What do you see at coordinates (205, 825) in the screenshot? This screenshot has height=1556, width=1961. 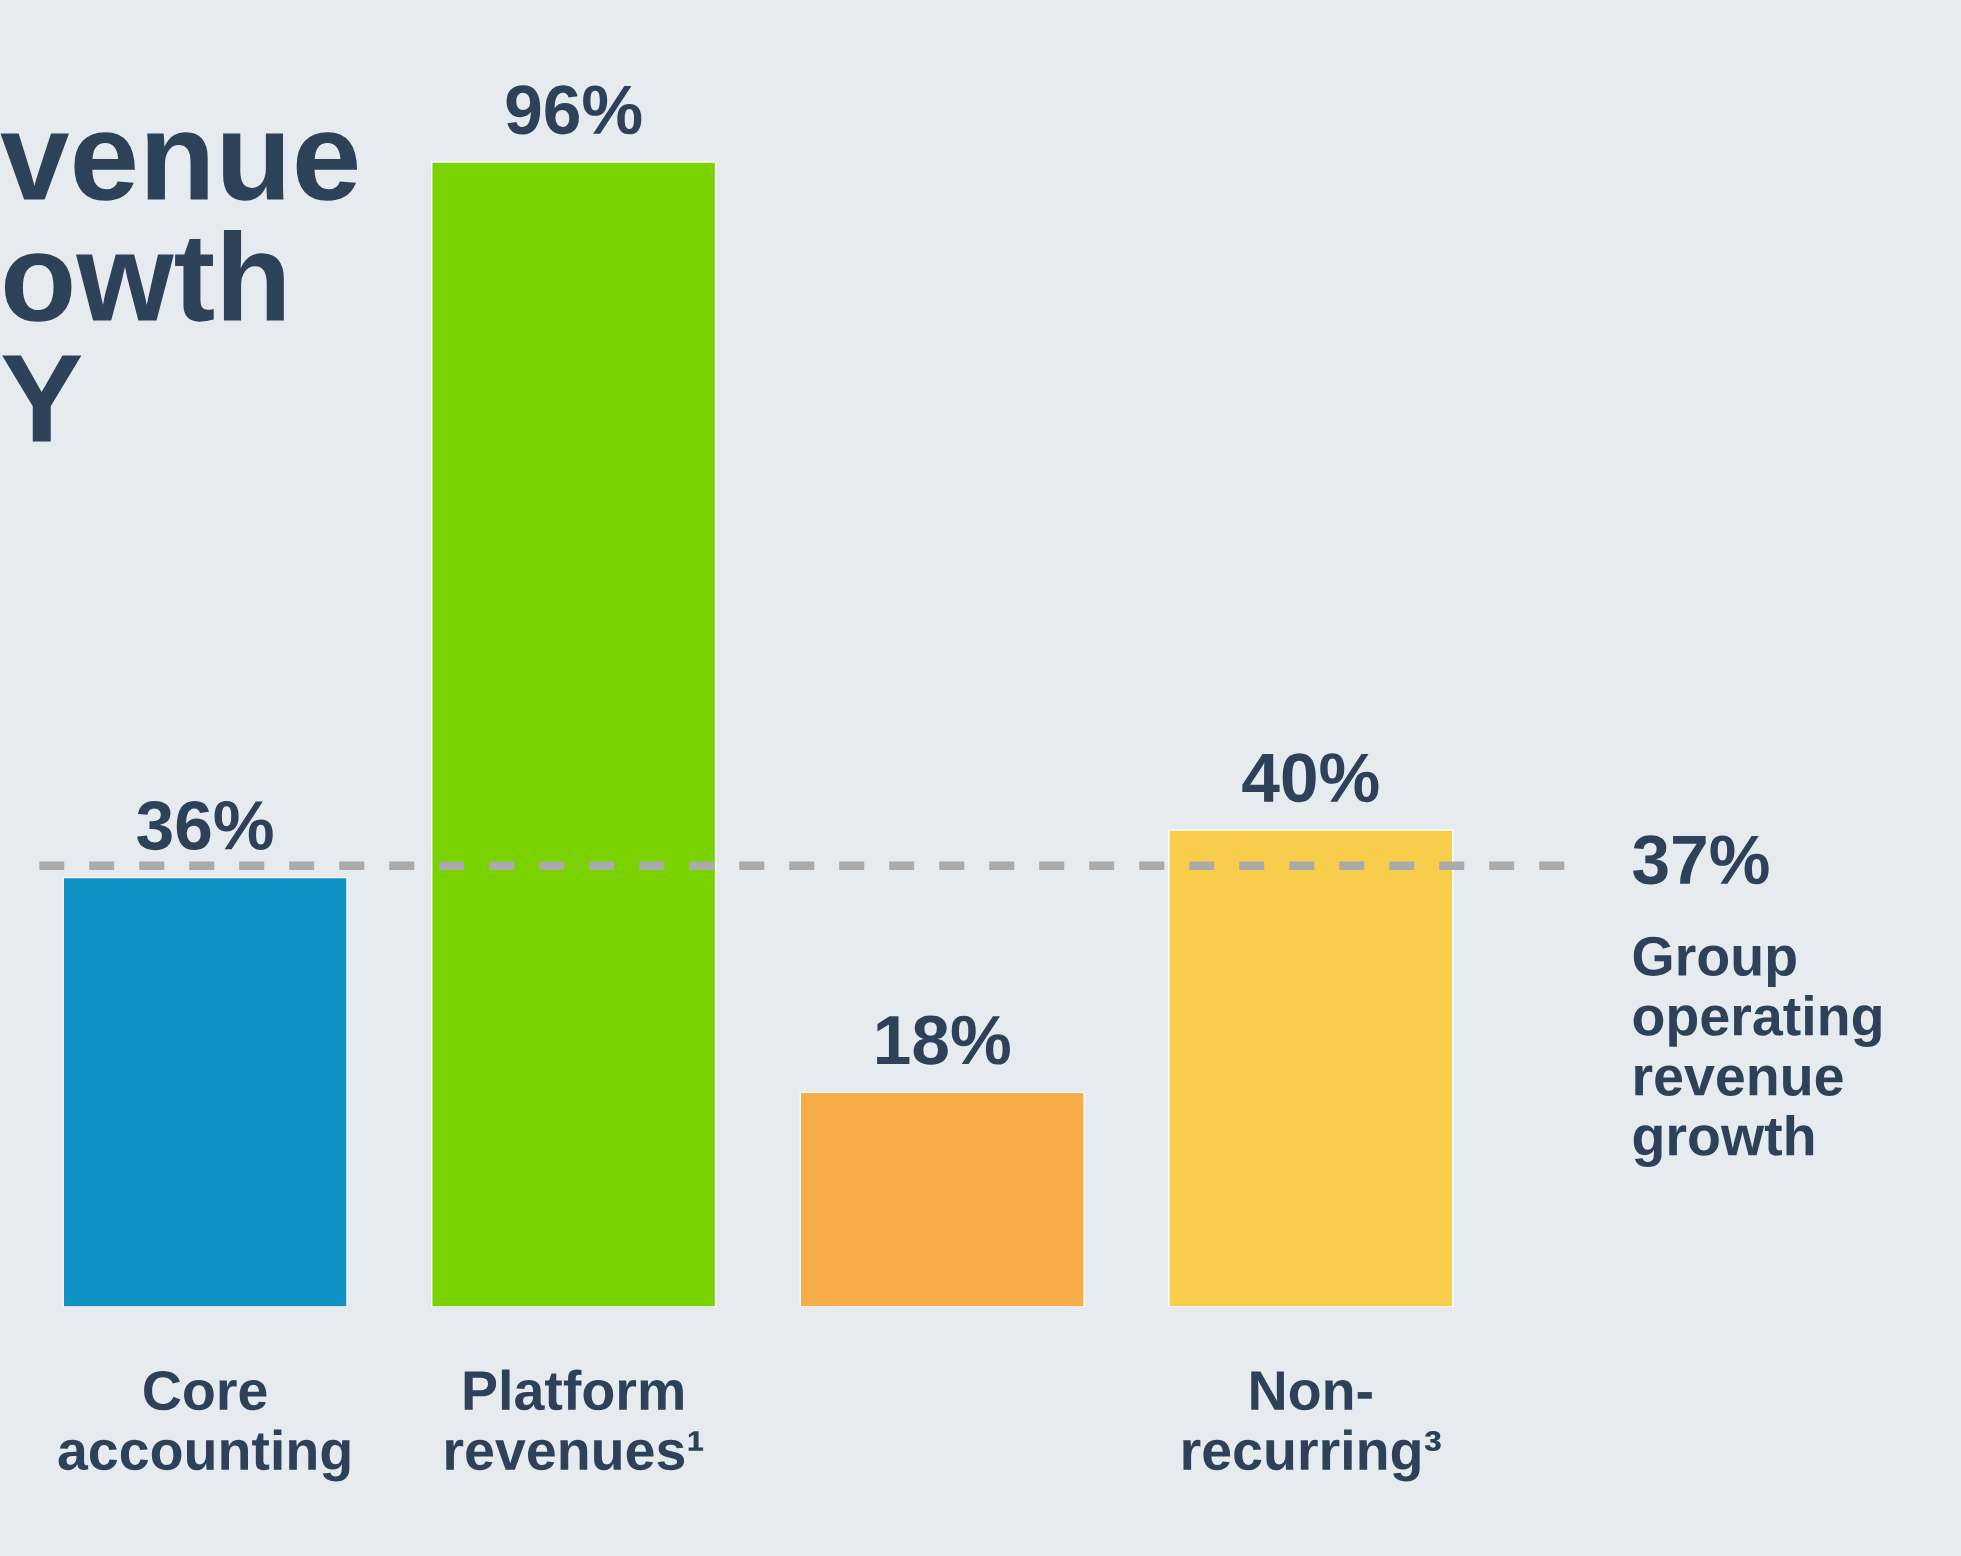 I see `data-label: 36%` at bounding box center [205, 825].